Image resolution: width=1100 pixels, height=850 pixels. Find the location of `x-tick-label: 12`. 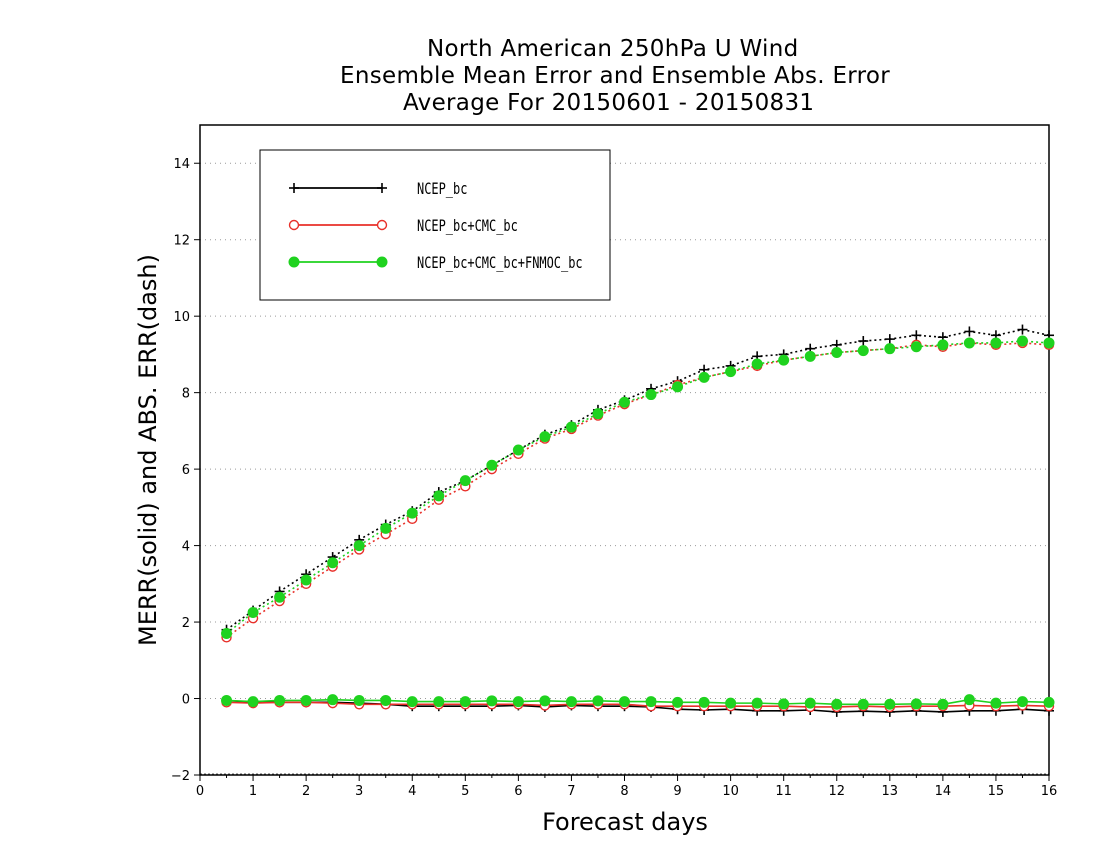

x-tick-label: 12 is located at coordinates (836, 791).